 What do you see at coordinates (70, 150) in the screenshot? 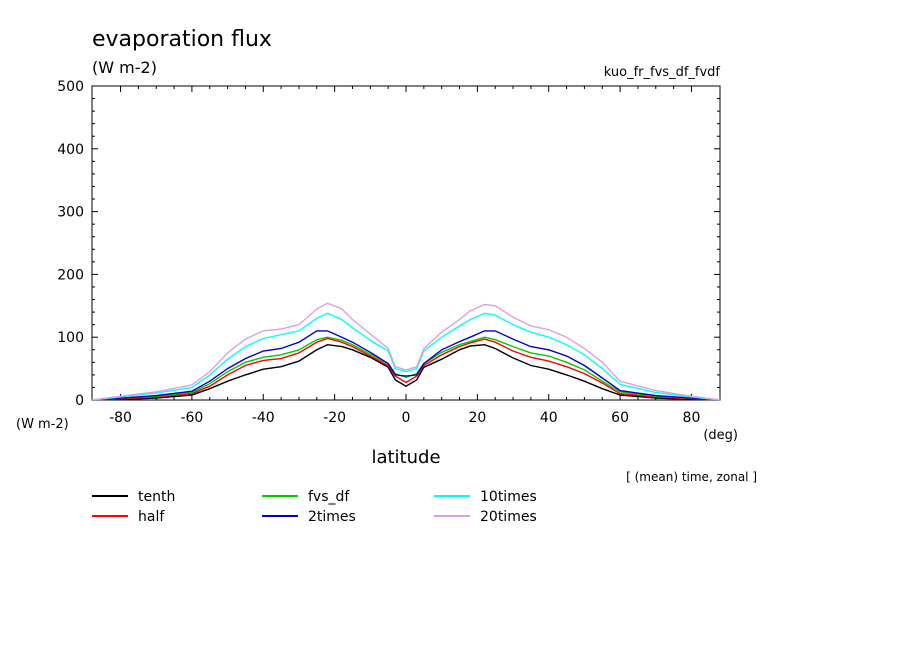
I see `y-tick-label: 400` at bounding box center [70, 150].